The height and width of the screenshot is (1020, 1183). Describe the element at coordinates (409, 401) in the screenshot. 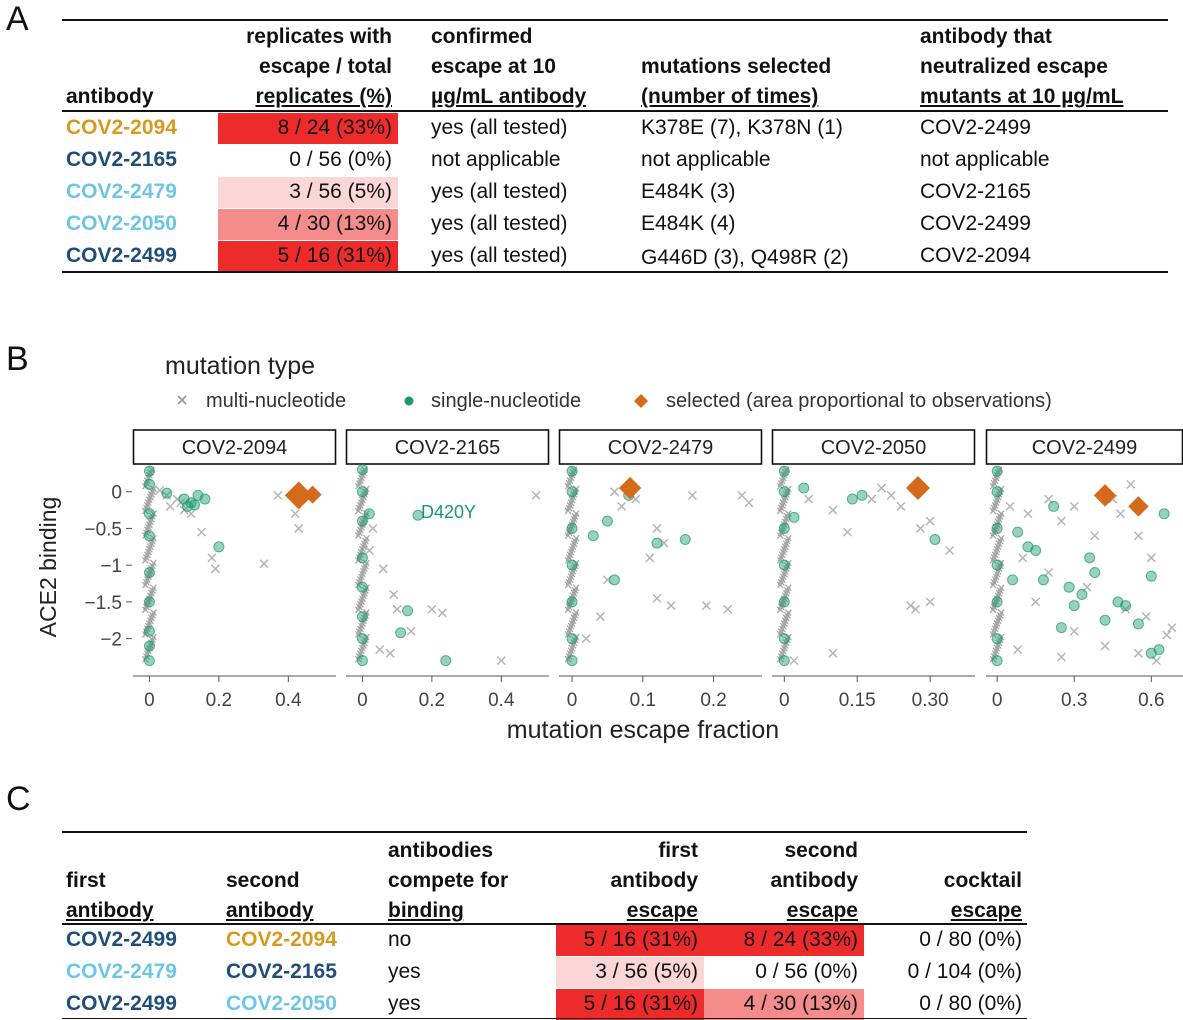

I see `legend-dot-marker` at that location.